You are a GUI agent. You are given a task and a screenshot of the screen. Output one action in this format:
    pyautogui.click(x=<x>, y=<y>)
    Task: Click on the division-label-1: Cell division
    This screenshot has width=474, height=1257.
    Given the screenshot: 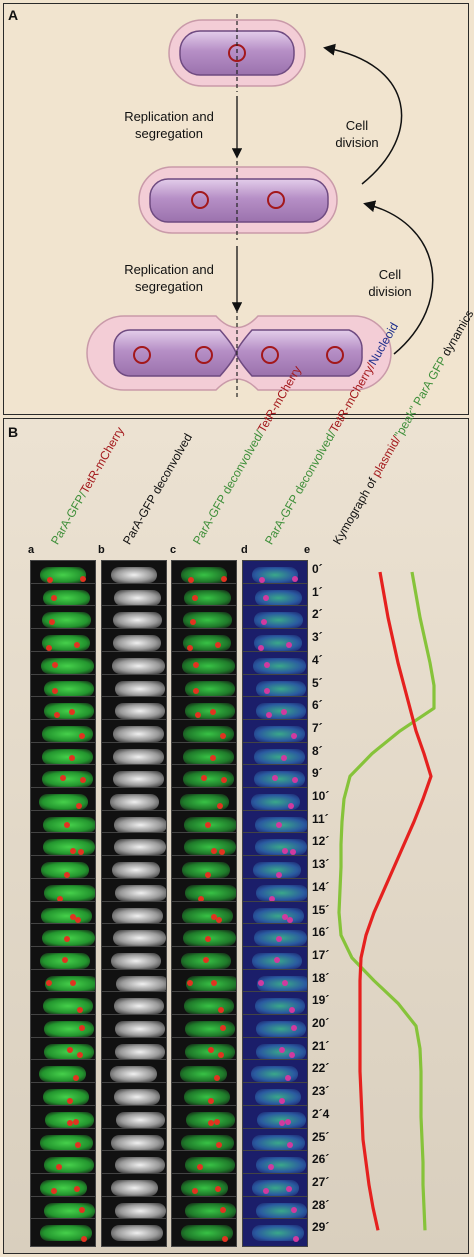 What is the action you would take?
    pyautogui.click(x=357, y=134)
    